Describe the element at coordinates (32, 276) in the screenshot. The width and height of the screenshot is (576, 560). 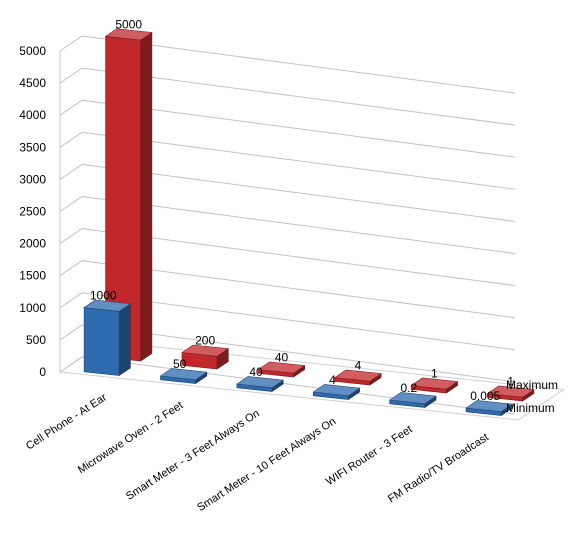
I see `y-tick-label: 1500` at that location.